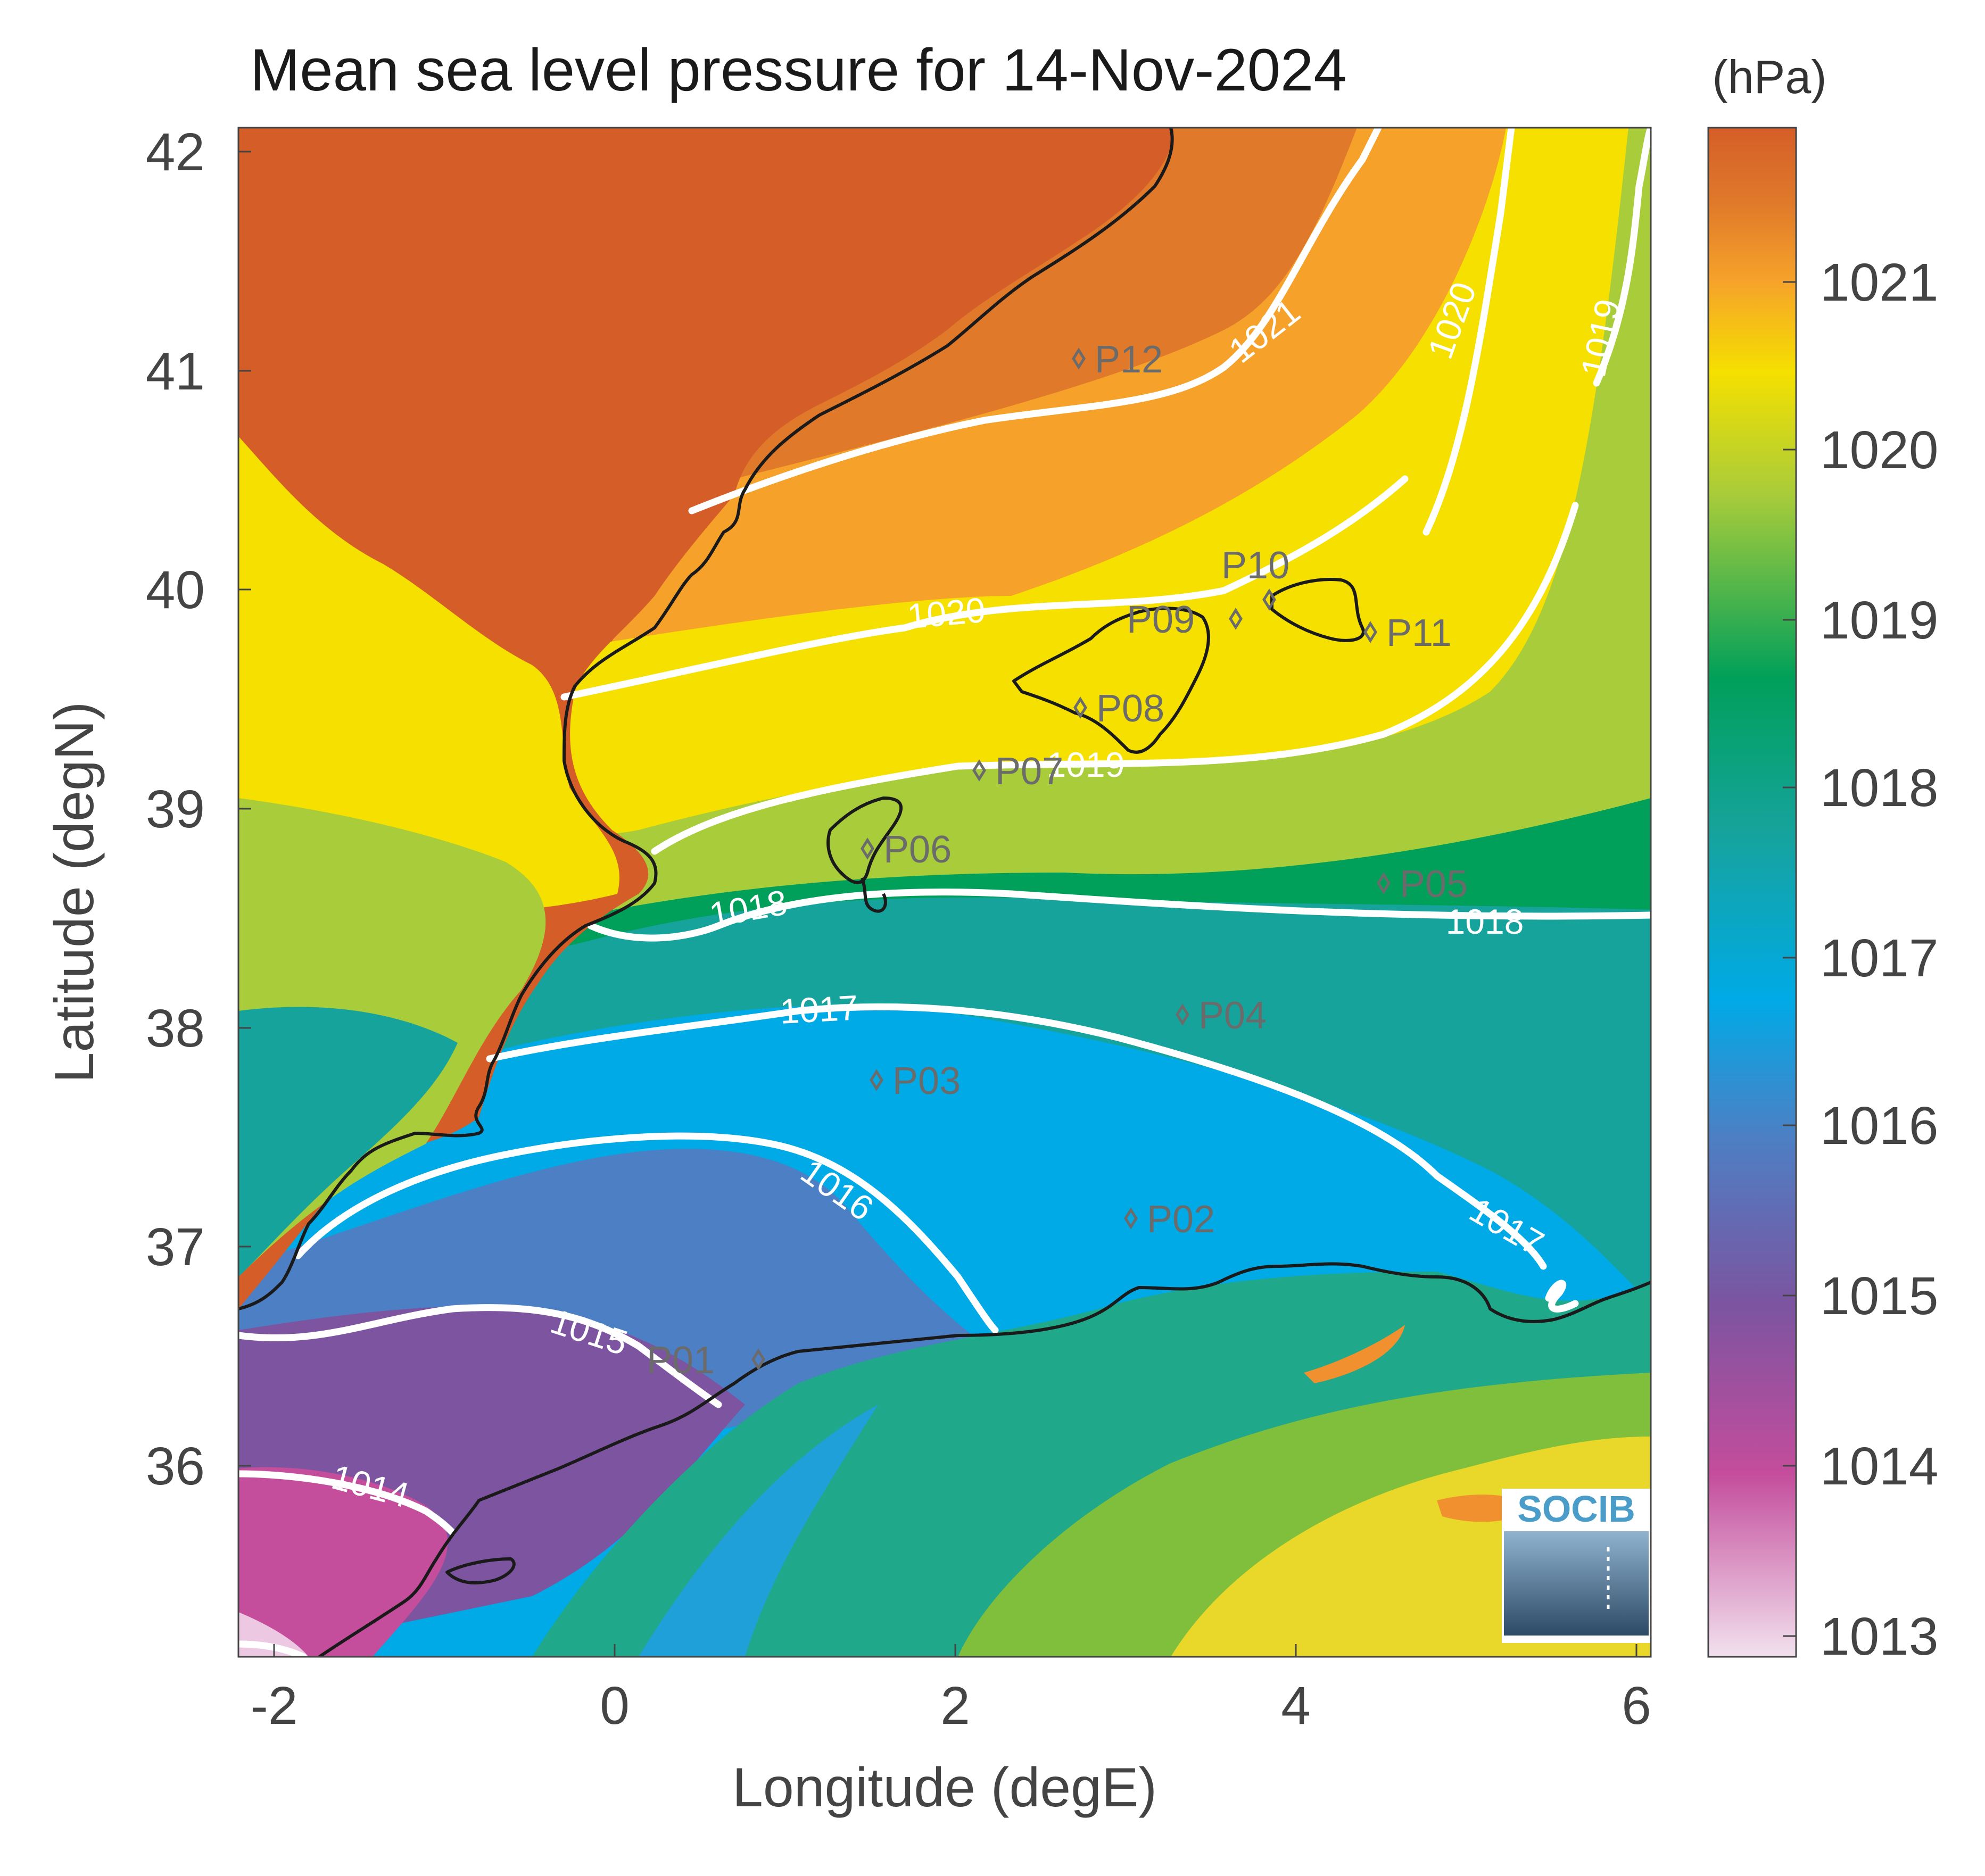 This screenshot has width=1985, height=1876. I want to click on station-p12: P12, so click(1117, 359).